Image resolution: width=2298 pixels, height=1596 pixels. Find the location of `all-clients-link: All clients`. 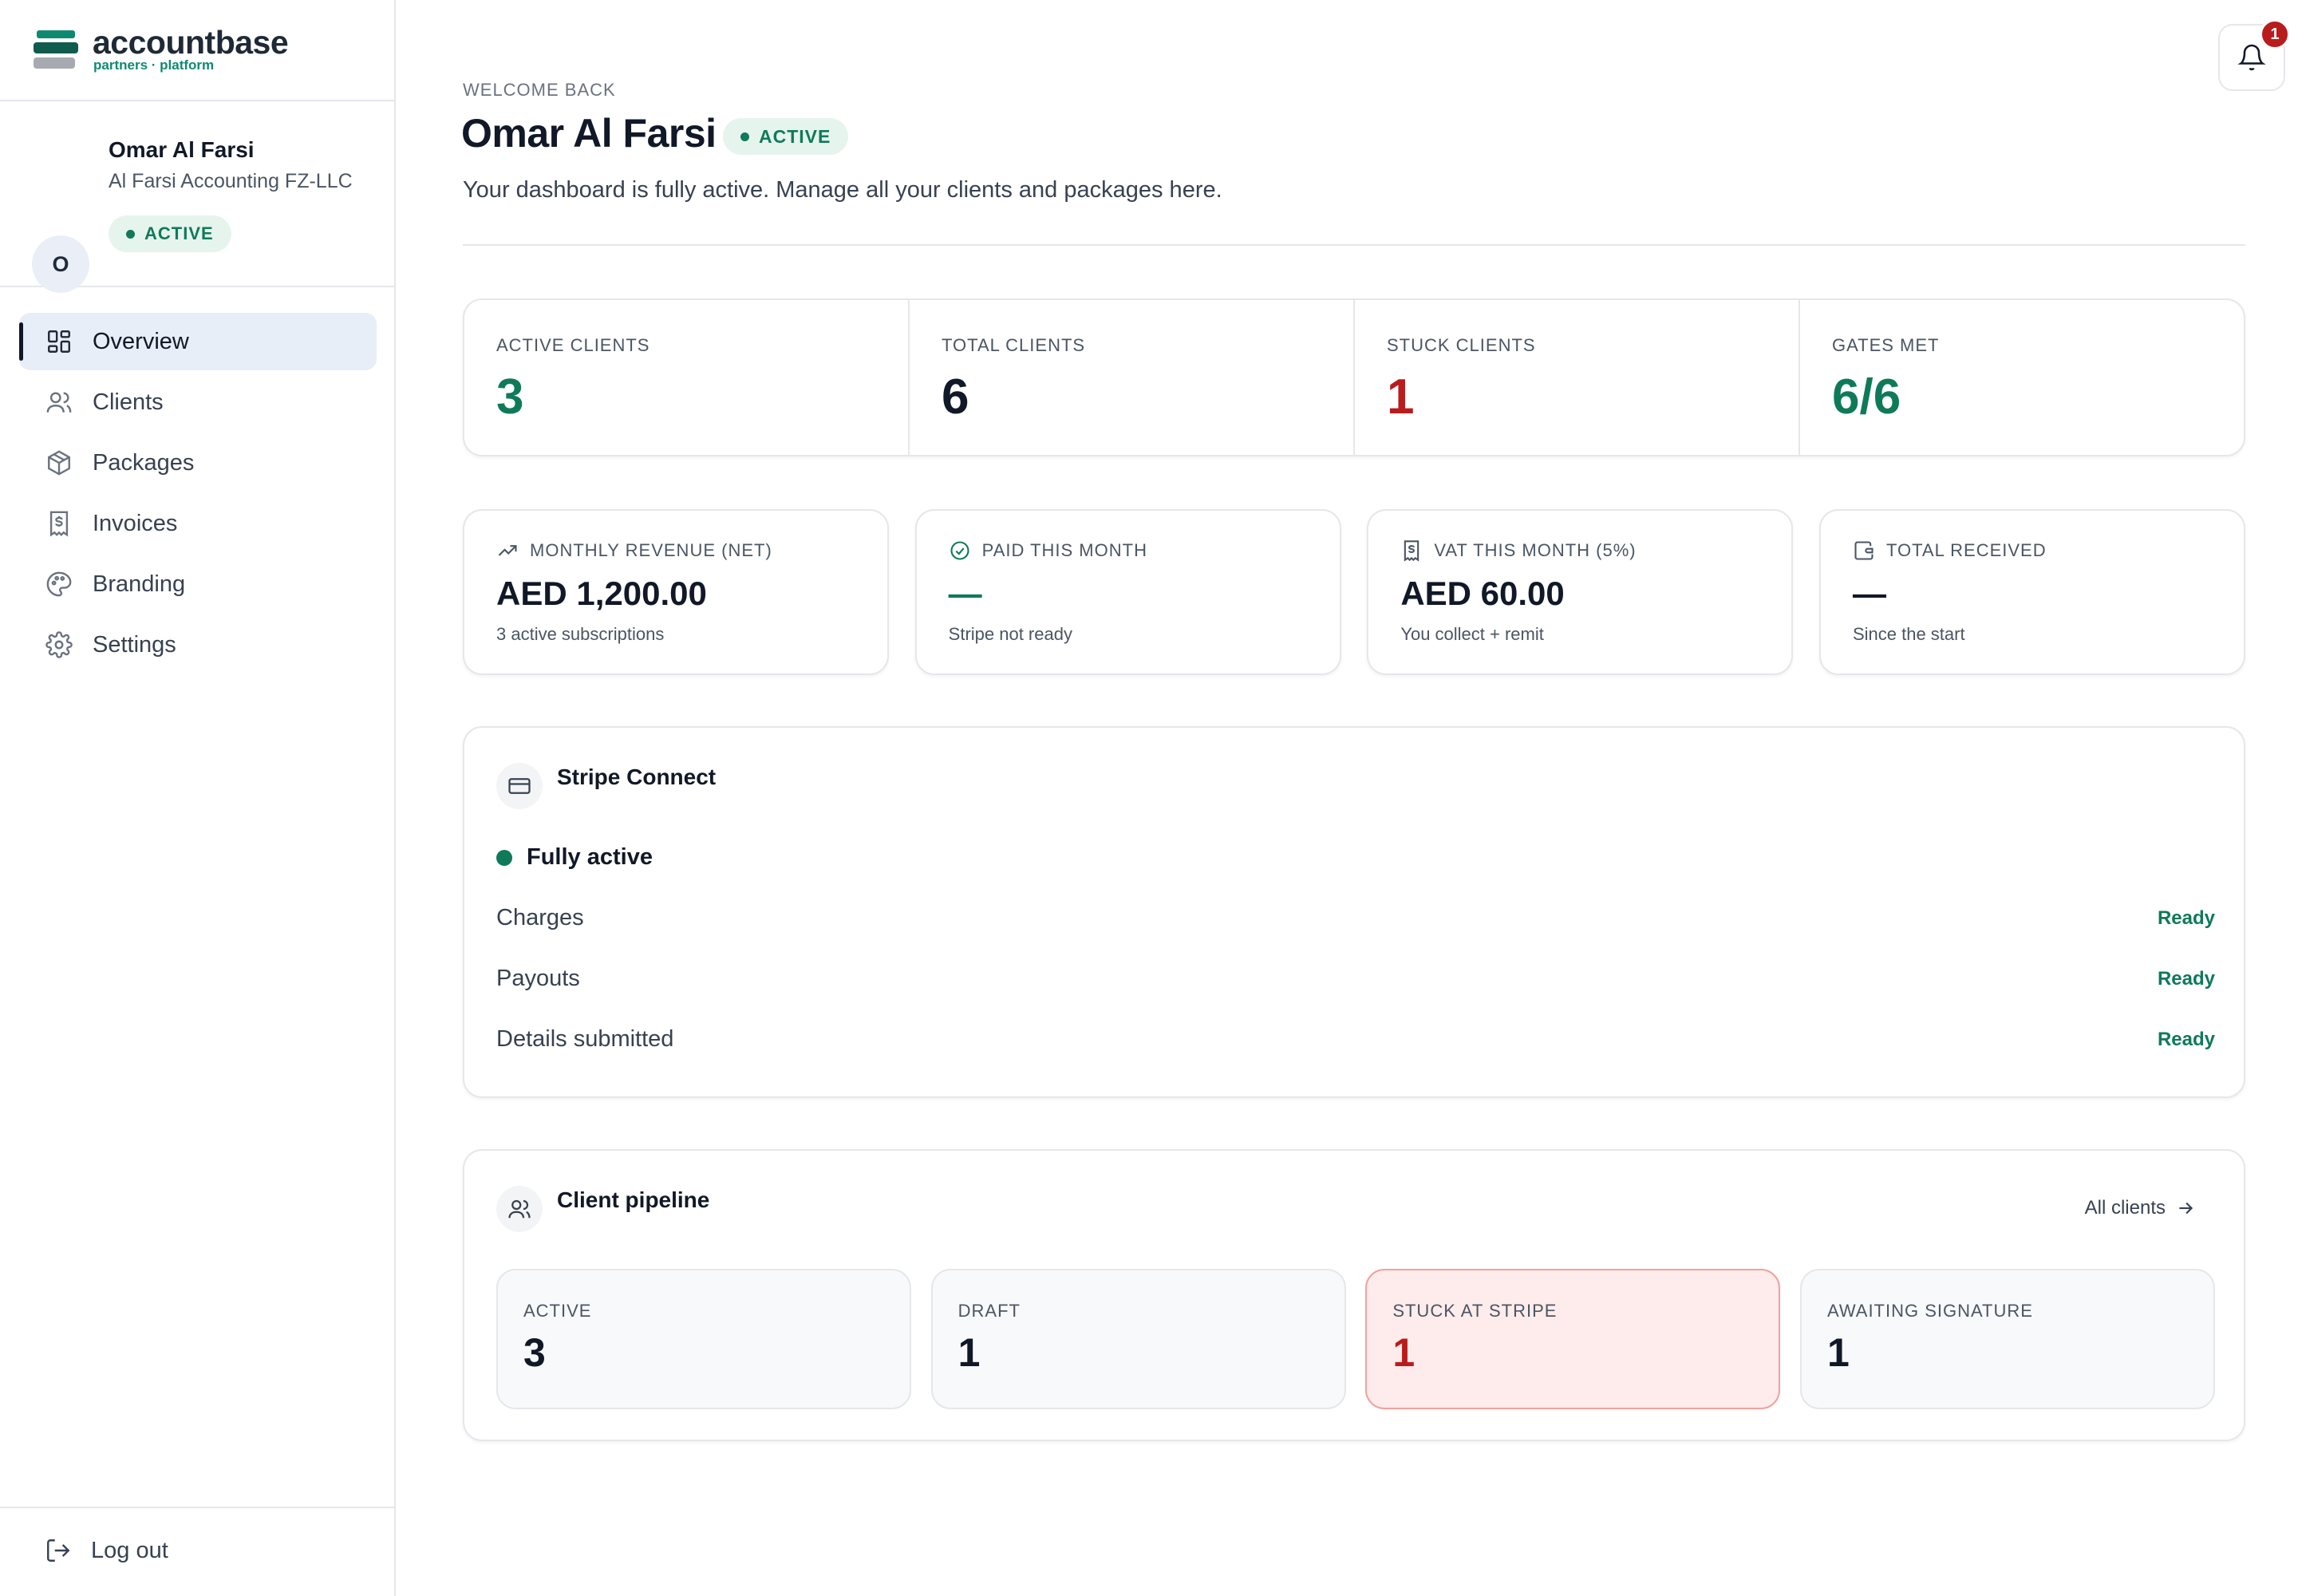

all-clients-link: All clients is located at coordinates (2140, 1208).